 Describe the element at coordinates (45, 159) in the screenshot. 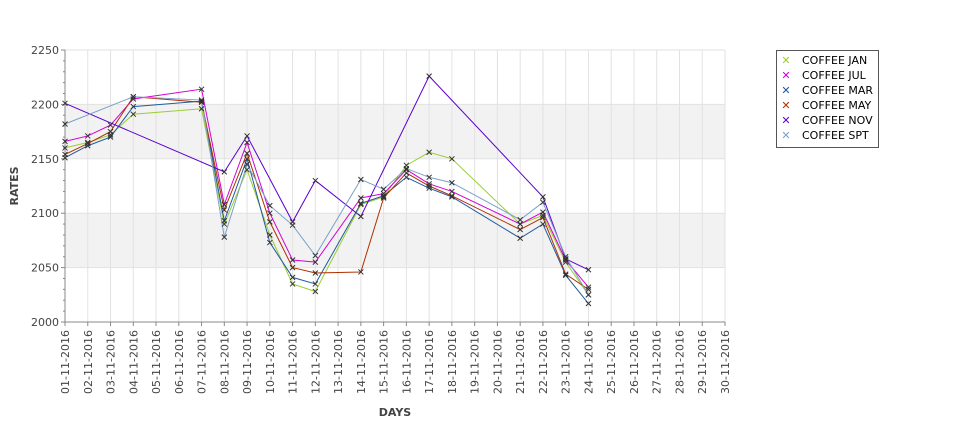

I see `y-tick-label: 2150` at that location.